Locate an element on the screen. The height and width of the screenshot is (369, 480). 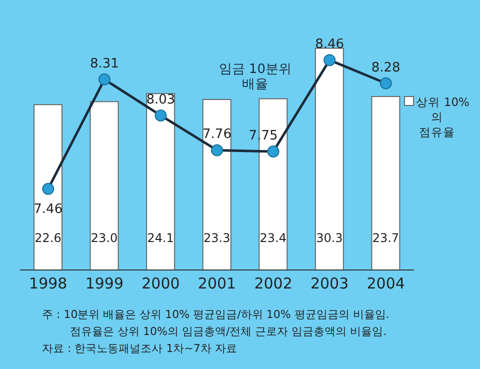
data-label: 22.6 is located at coordinates (48, 238).